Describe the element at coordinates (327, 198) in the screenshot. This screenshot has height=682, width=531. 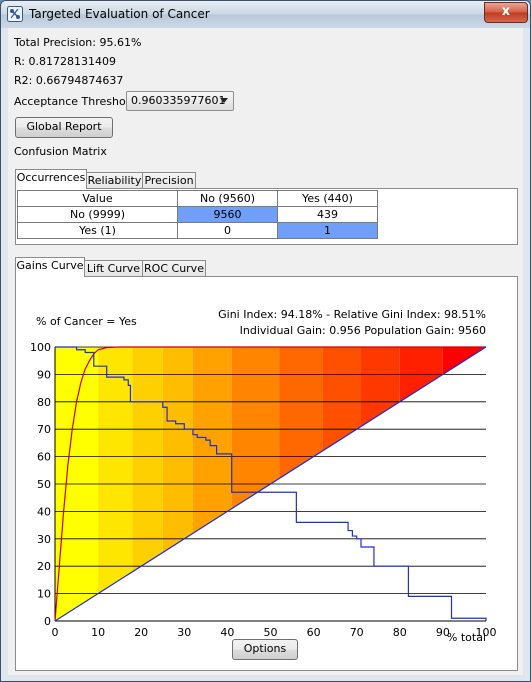
I see `column-header-yes: Yes (440)` at that location.